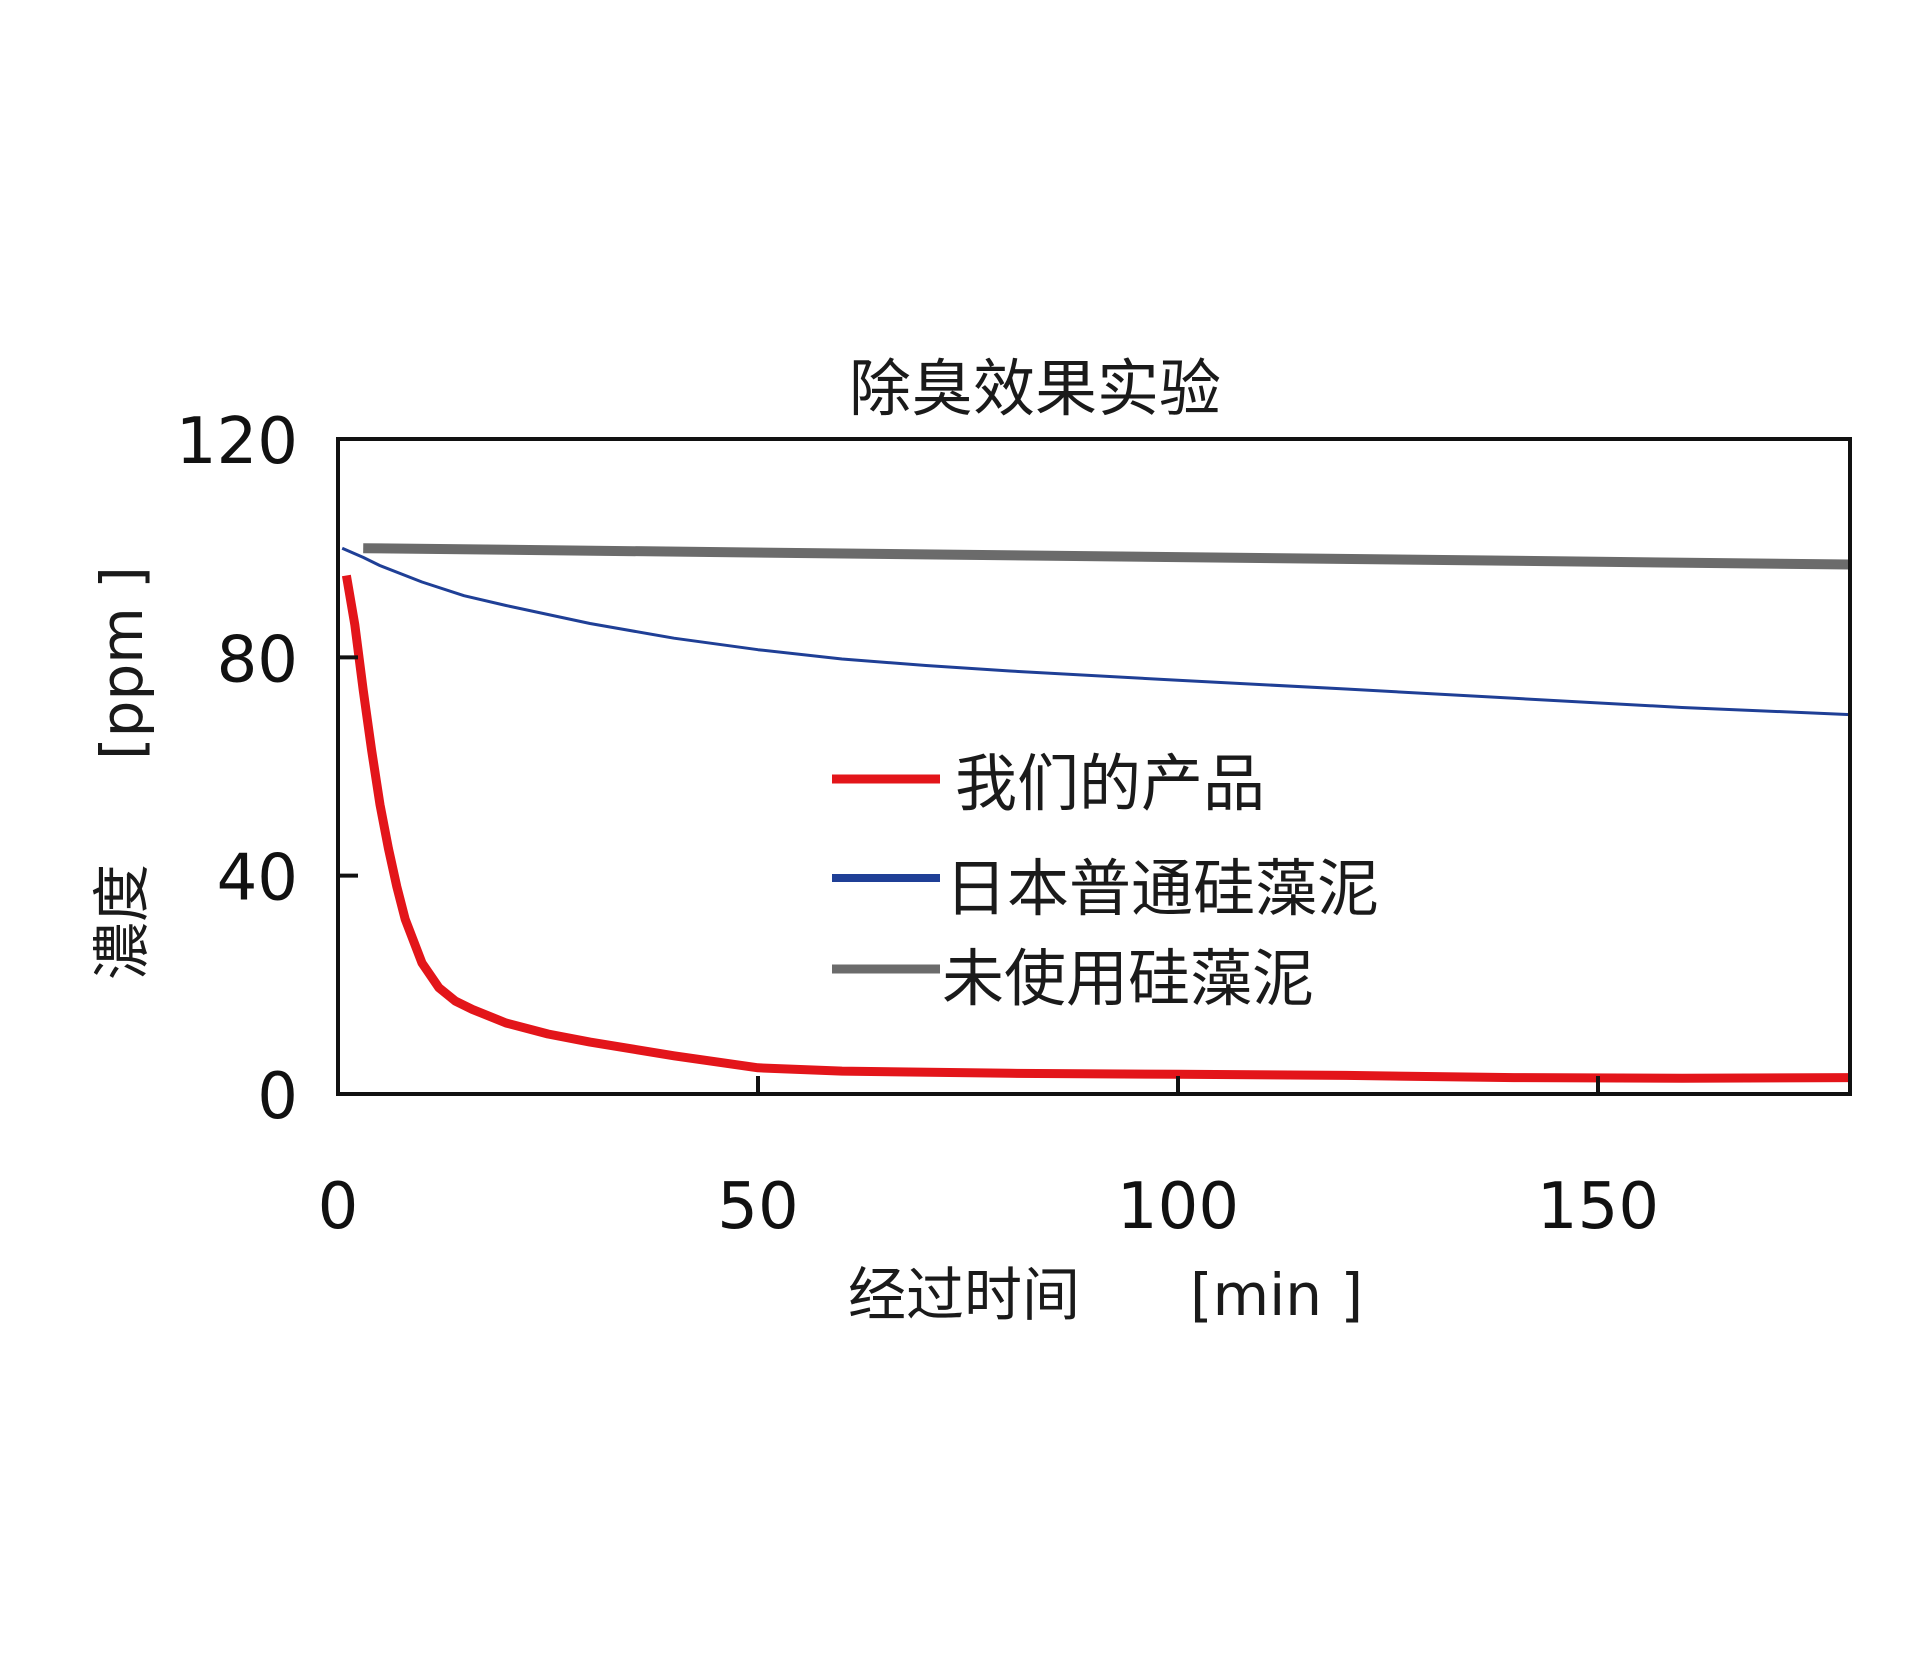  I want to click on legend: 我们的产品 日本普通硅藻泥 未使用硅藻泥, so click(1105, 881).